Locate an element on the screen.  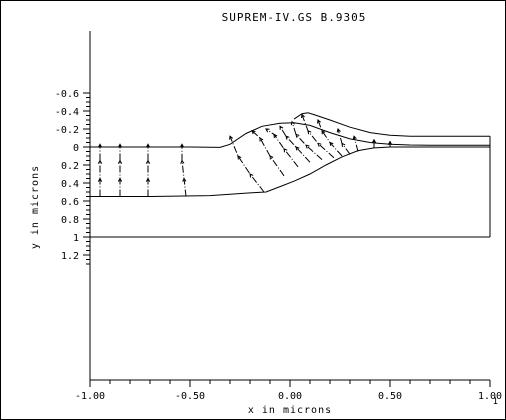
vector-layer is located at coordinates (245, 155).